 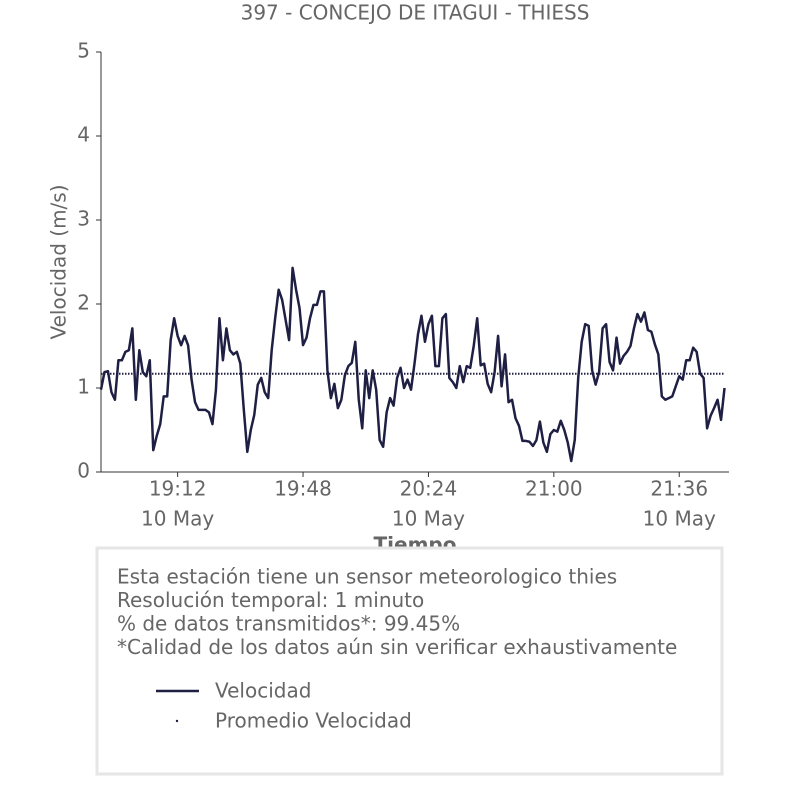 What do you see at coordinates (415, 13) in the screenshot?
I see `chart-title: 397 - CONCEJO DE ITAGUI - THIESS` at bounding box center [415, 13].